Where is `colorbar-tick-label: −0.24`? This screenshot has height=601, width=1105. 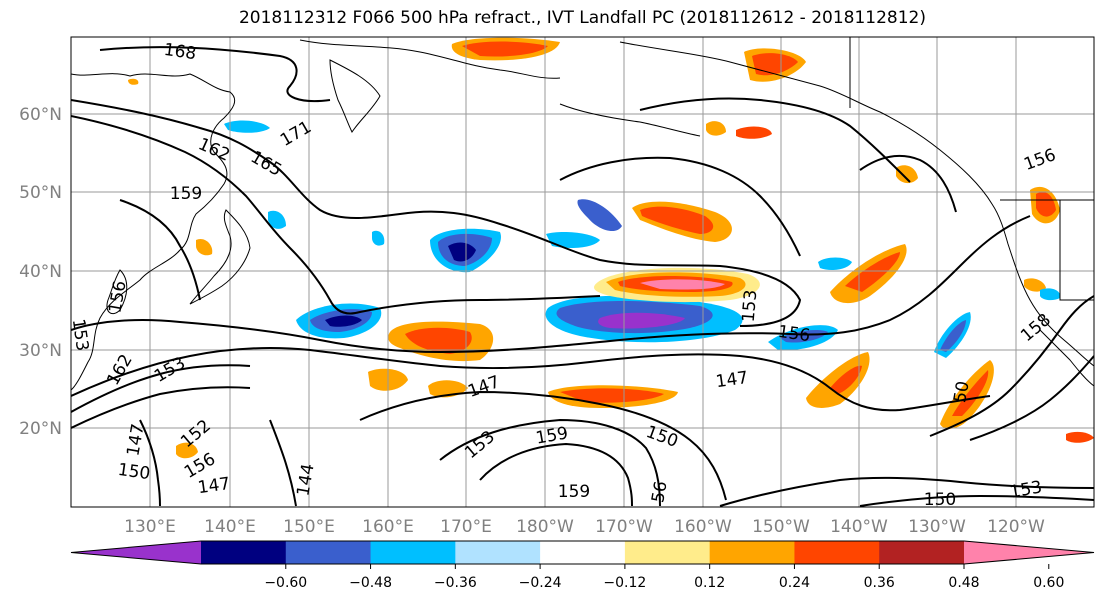 colorbar-tick-label: −0.24 is located at coordinates (540, 583).